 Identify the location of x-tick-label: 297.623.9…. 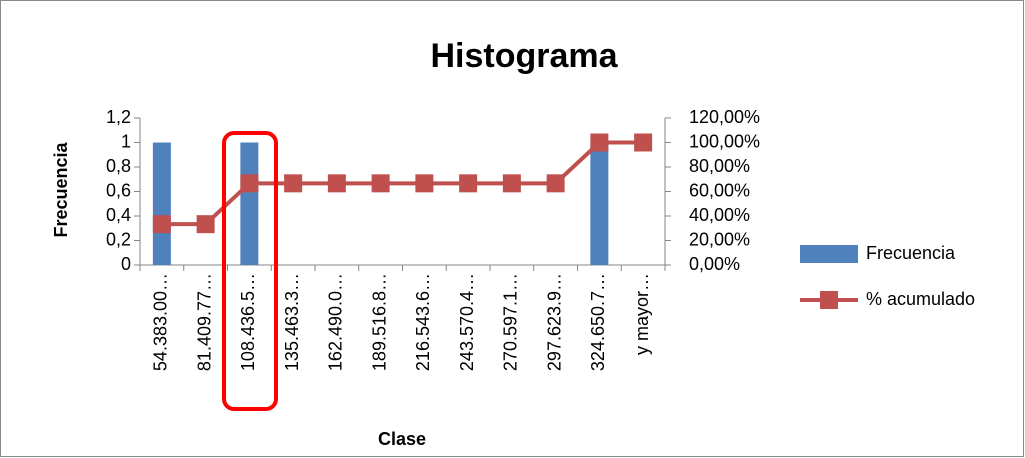
(554, 322).